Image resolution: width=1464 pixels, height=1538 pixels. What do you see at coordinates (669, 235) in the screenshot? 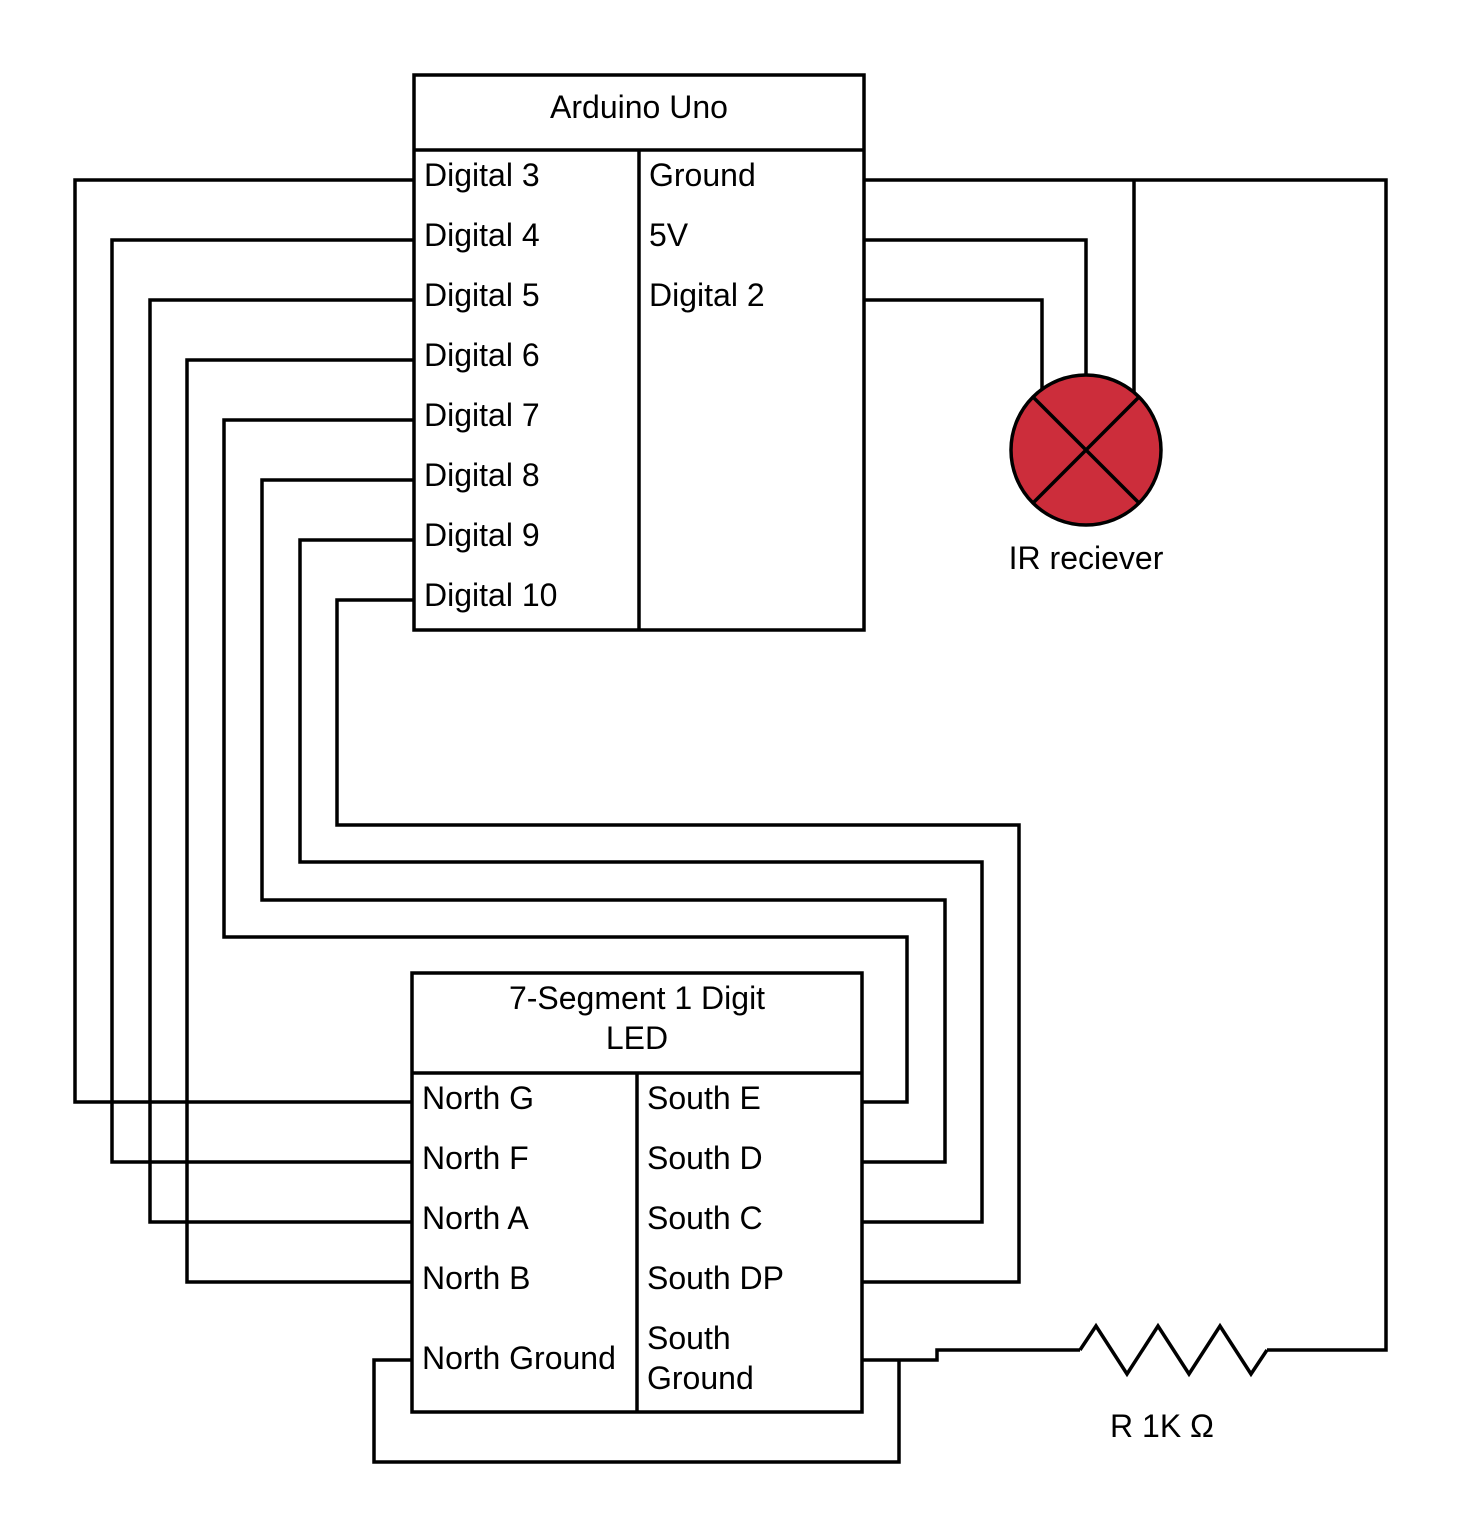
I see `arduino-pin-5v: 5V` at bounding box center [669, 235].